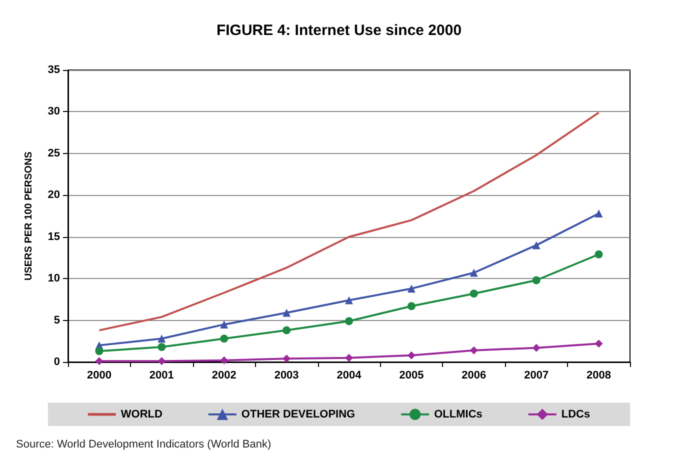 This screenshot has width=678, height=462. What do you see at coordinates (54, 236) in the screenshot?
I see `y-tick-label: 15` at bounding box center [54, 236].